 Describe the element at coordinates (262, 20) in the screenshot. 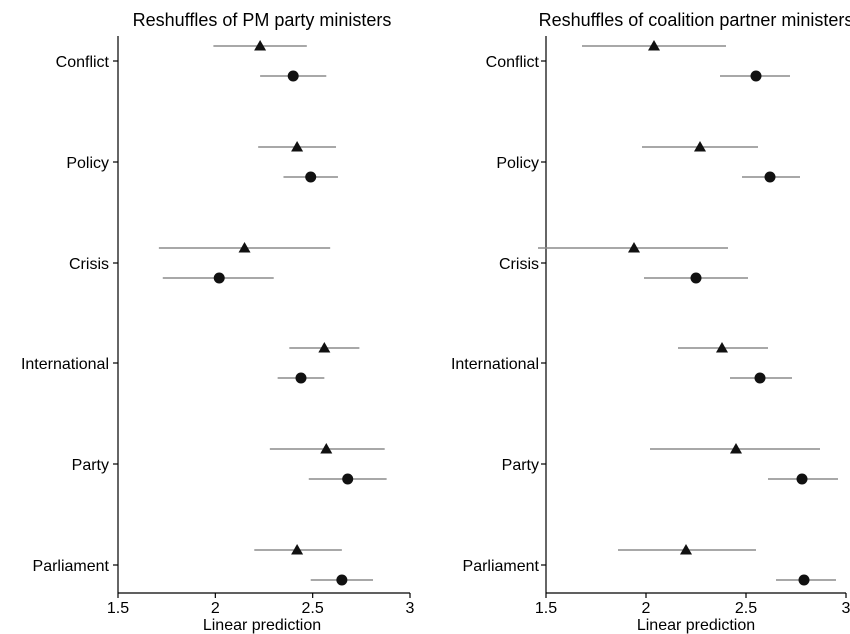

I see `panel-title: Reshuffles of PM party ministers` at that location.